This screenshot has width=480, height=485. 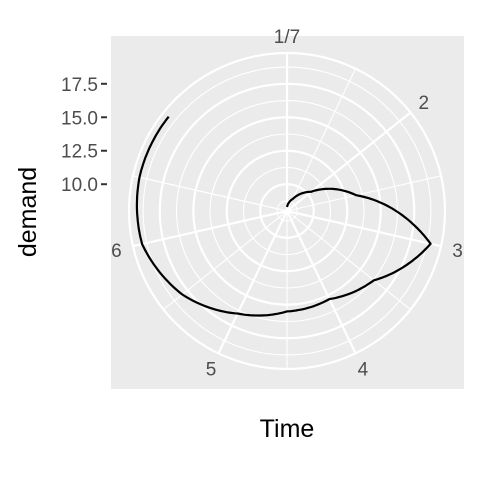 I want to click on angle-tick-label: 4, so click(x=363, y=370).